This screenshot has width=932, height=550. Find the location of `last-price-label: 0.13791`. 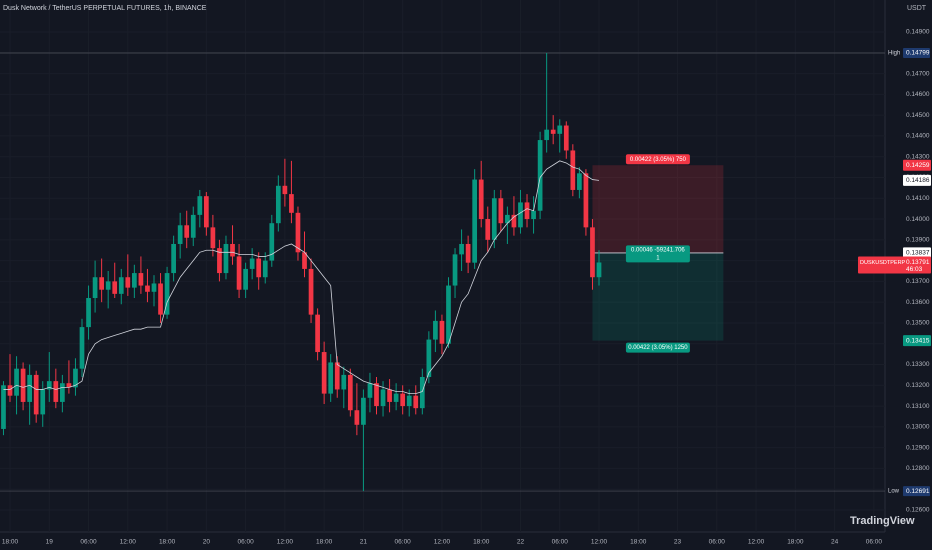

last-price-label: 0.13791 is located at coordinates (918, 262).